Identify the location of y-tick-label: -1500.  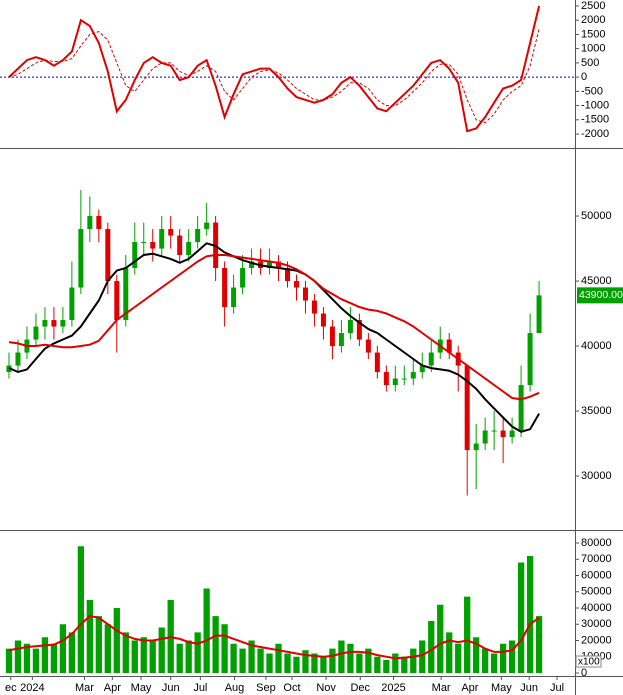
(595, 120).